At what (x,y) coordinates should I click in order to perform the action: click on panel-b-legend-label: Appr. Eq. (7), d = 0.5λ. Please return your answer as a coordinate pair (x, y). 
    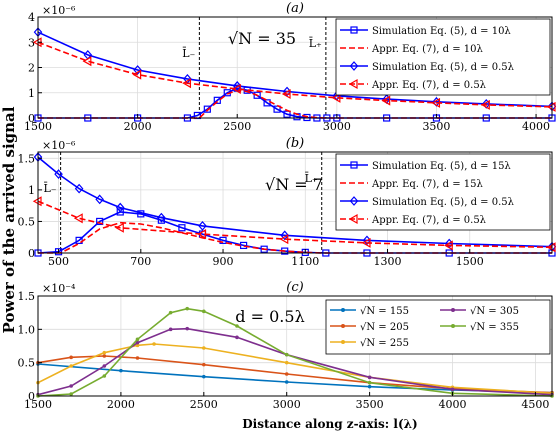
    Looking at the image, I should click on (429, 220).